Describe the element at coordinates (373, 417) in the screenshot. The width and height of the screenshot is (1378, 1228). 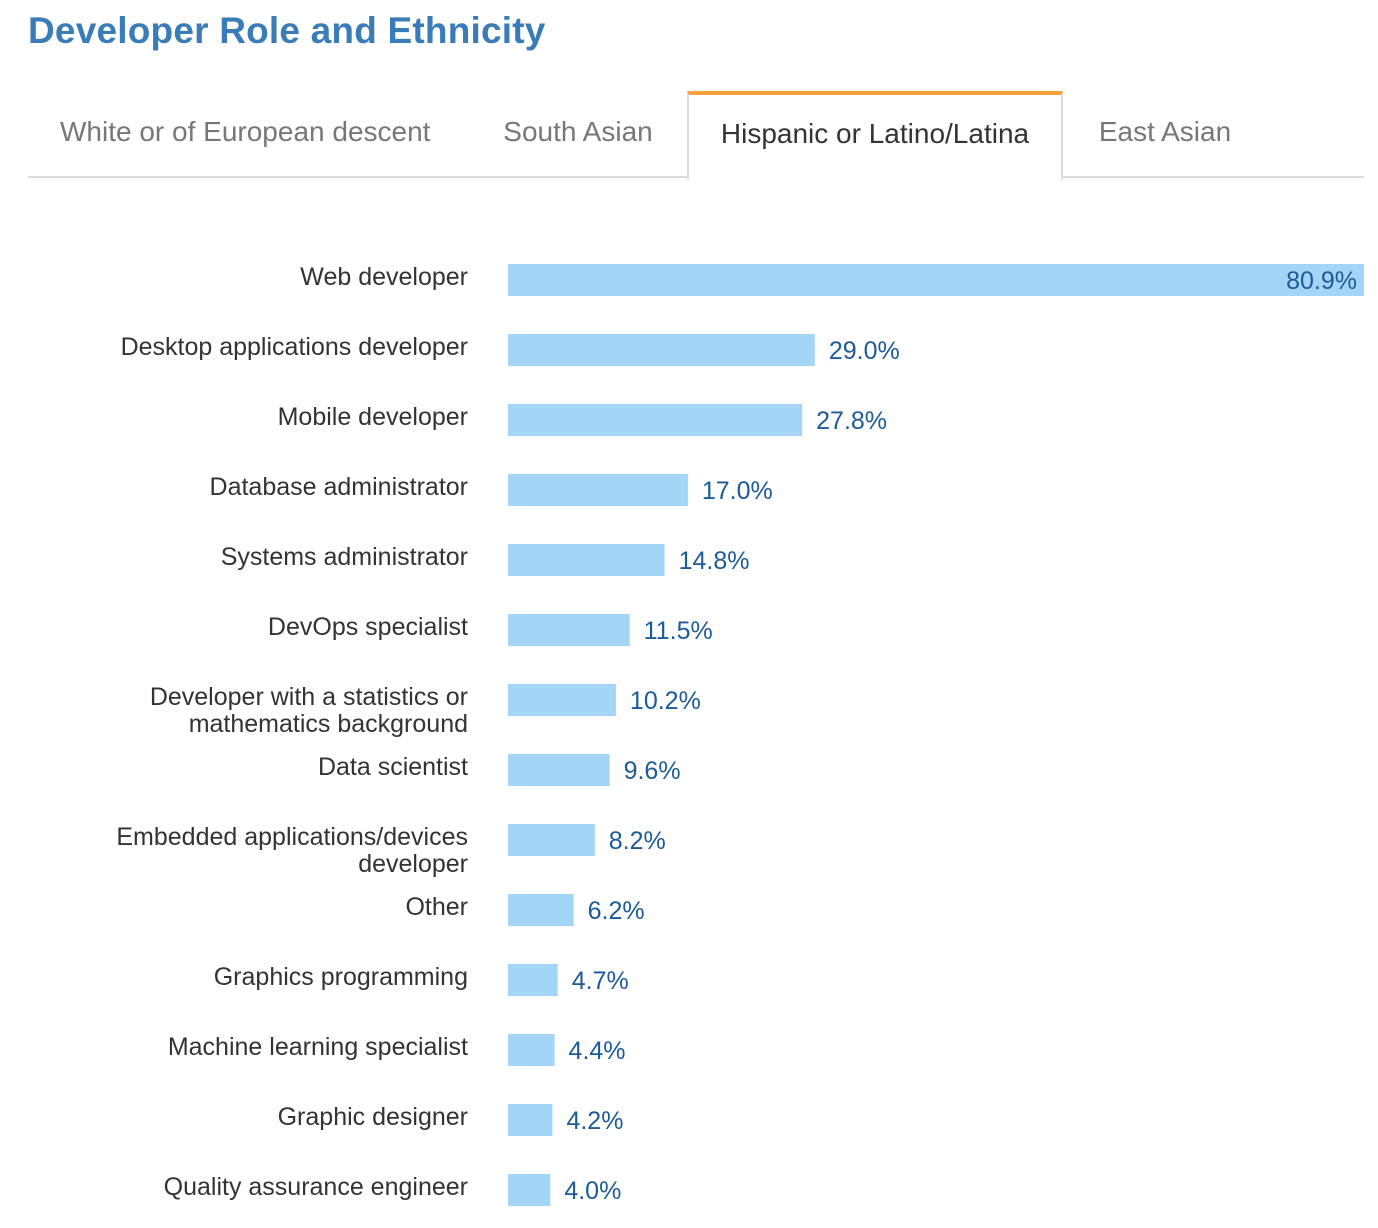
I see `category-label-2: Mobile developer` at that location.